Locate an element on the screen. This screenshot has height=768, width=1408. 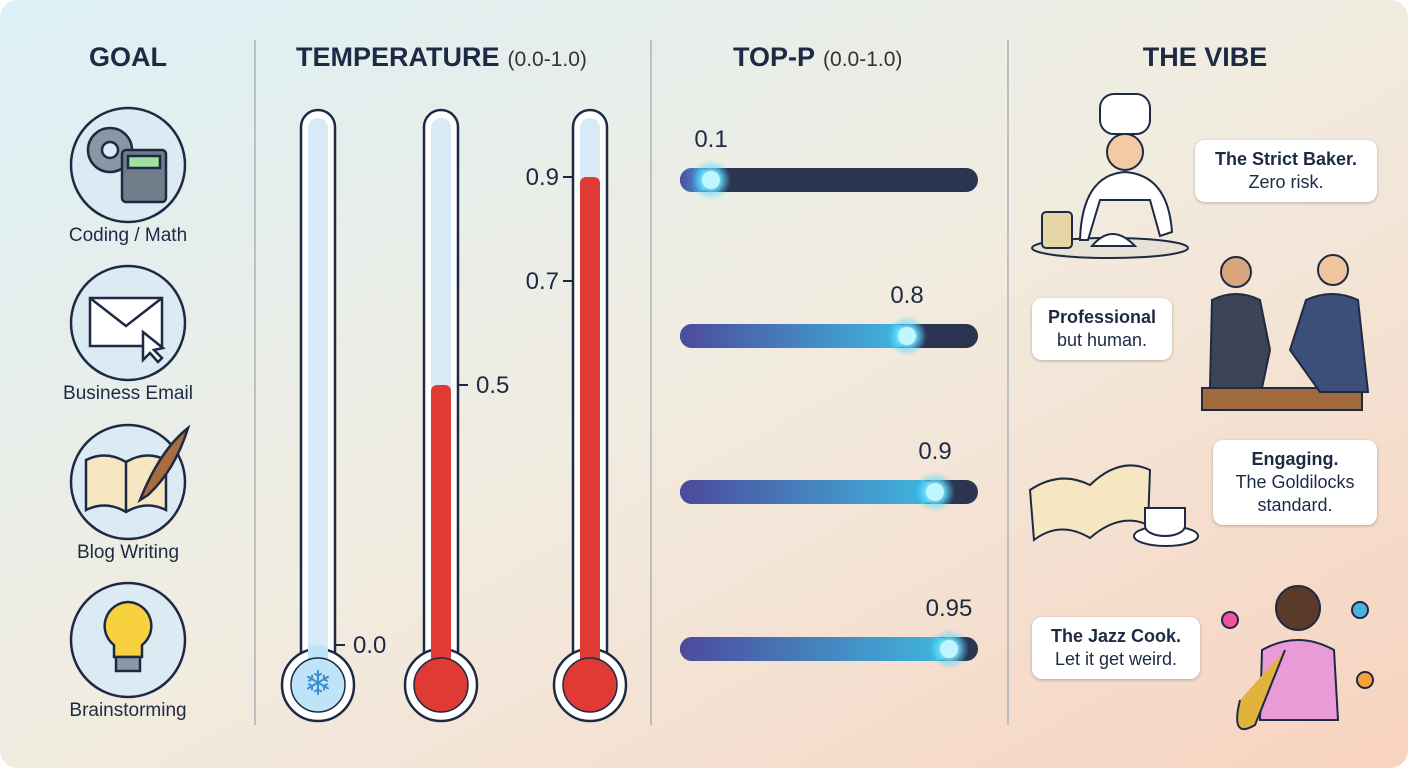
vibe-bubble: The Strict Baker. Zero risk. is located at coordinates (1286, 171).